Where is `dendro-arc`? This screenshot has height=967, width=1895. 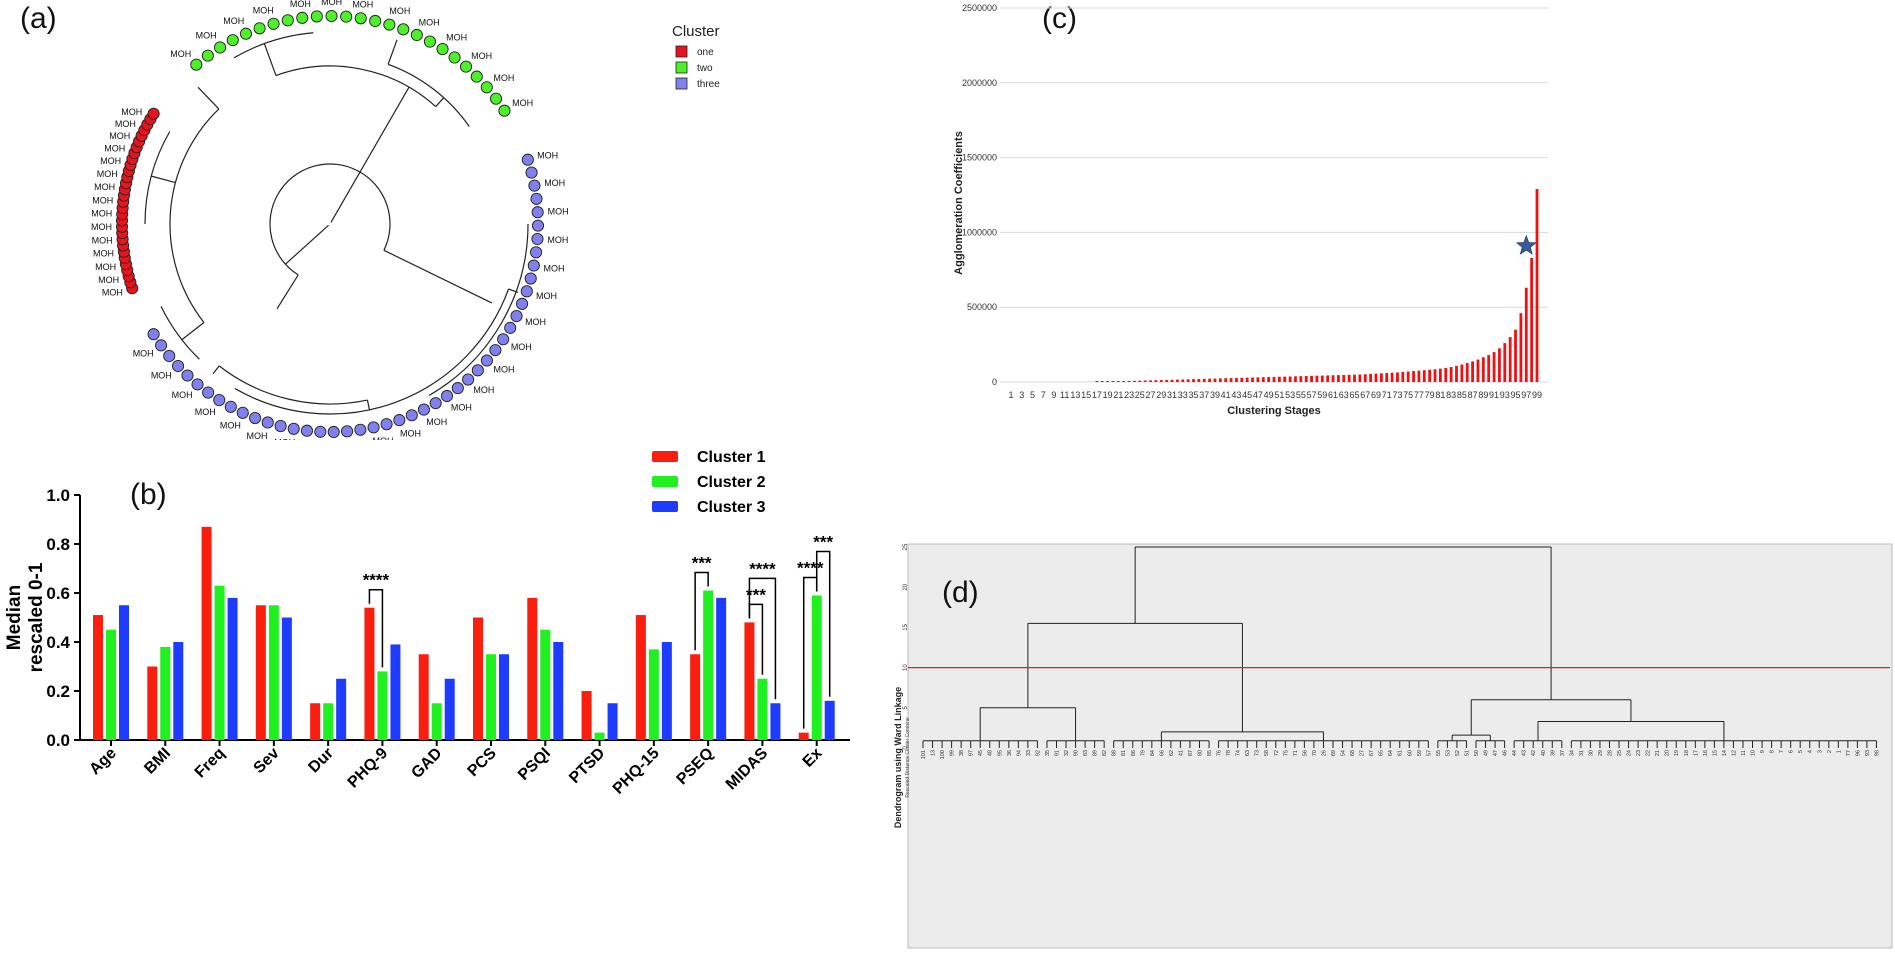 dendro-arc is located at coordinates (273, 45).